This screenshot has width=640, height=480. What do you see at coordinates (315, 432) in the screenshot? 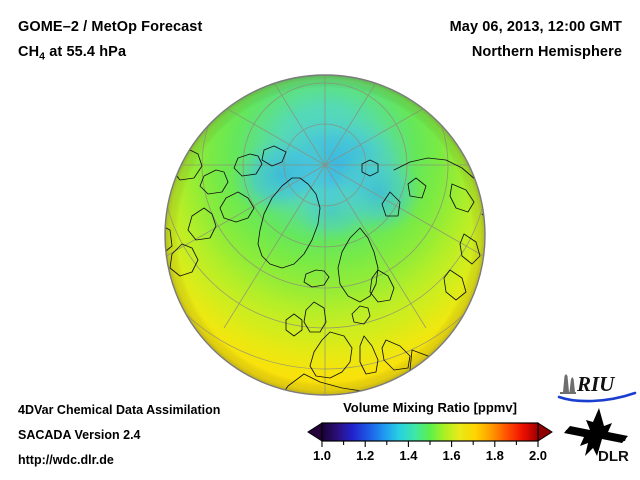
I see `colorbar-extend-low-arrow` at bounding box center [315, 432].